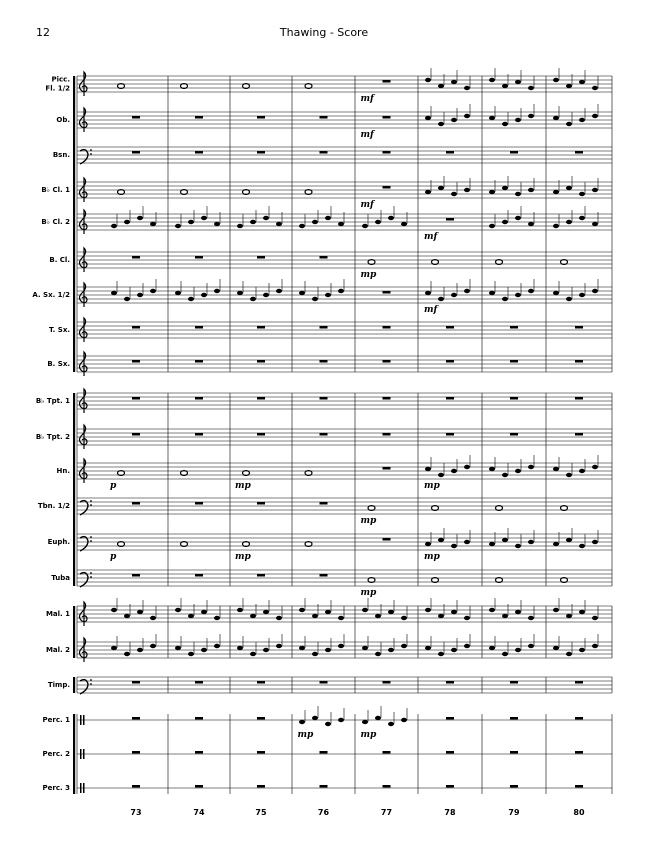 Image resolution: width=648 pixels, height=864 pixels. I want to click on measure-number: 76, so click(324, 812).